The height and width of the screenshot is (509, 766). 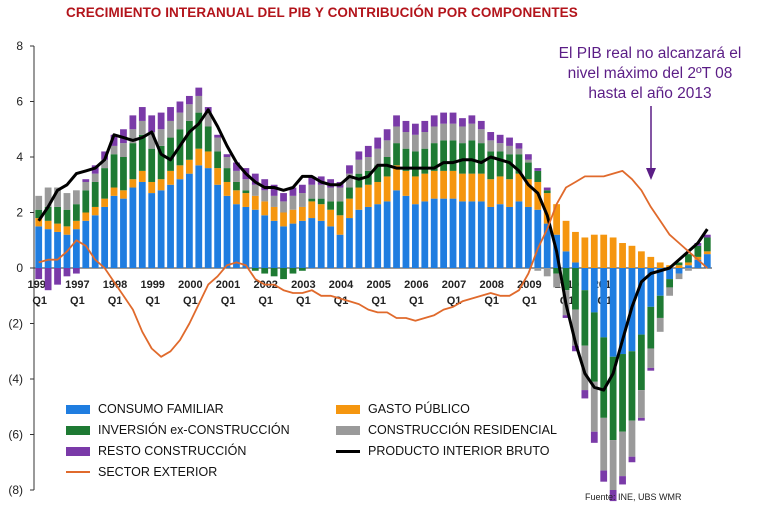 What do you see at coordinates (15, 435) in the screenshot?
I see `y-tick-label: (6)` at bounding box center [15, 435].